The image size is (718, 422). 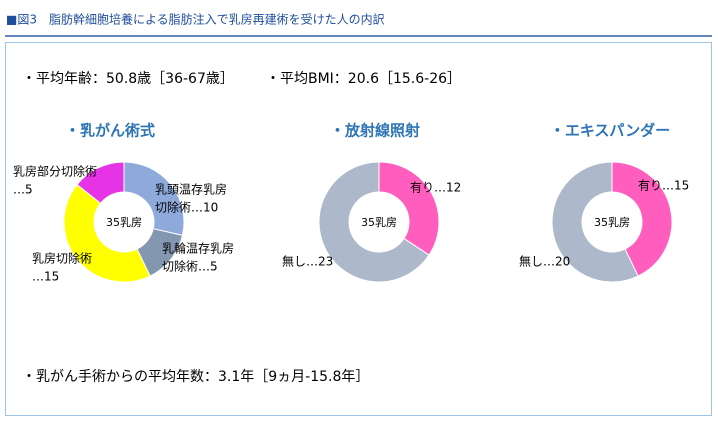 I want to click on data-label: 無し…23, so click(x=307, y=261).